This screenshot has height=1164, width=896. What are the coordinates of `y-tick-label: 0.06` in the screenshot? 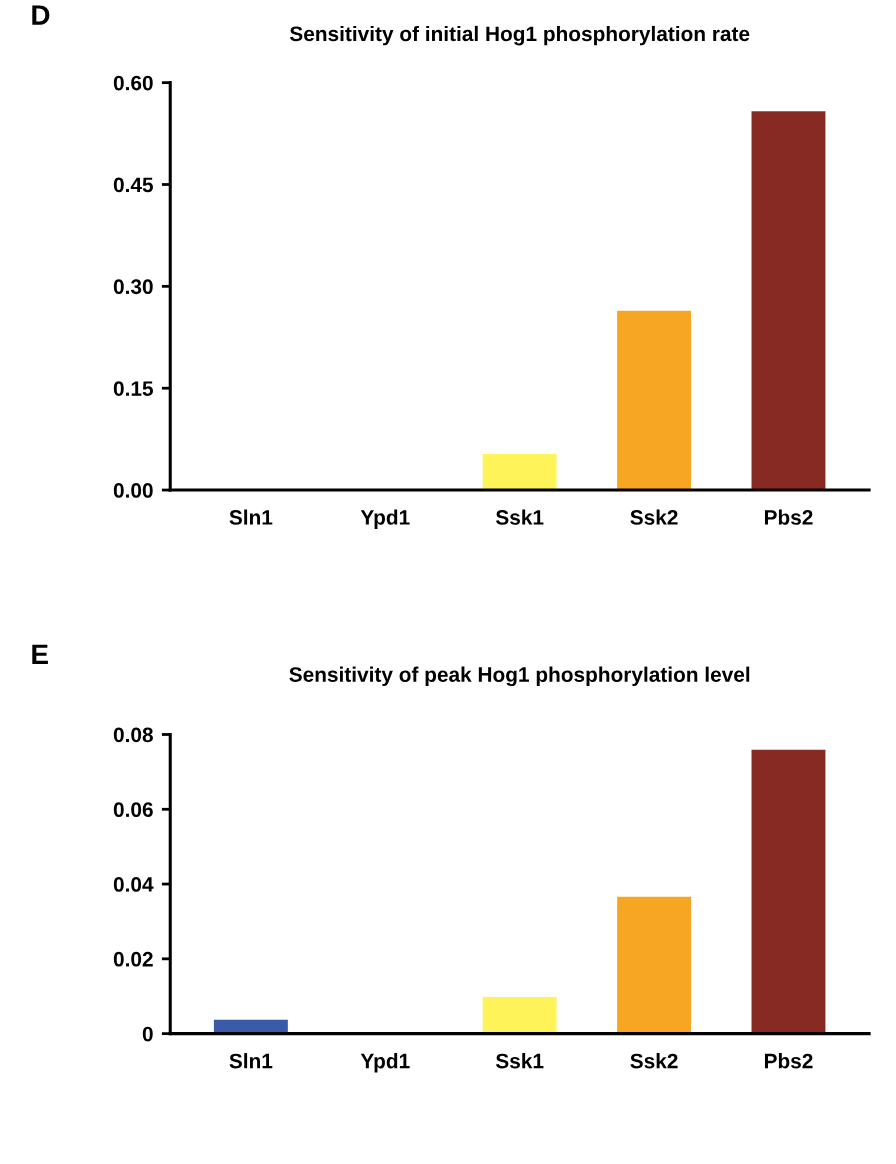 It's located at (133, 810).